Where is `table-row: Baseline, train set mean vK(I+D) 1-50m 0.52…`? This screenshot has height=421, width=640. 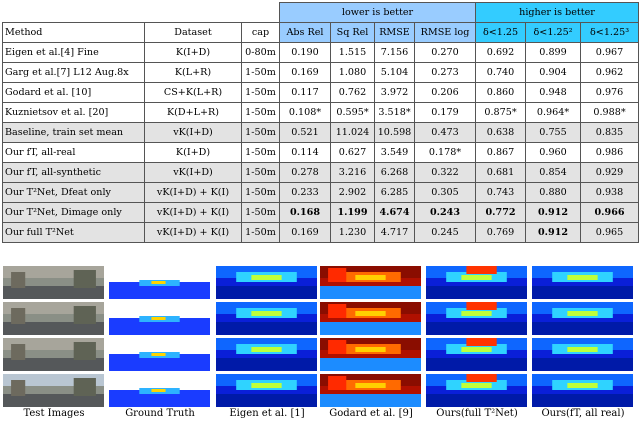 table-row: Baseline, train set mean vK(I+D) 1-50m 0.52… is located at coordinates (321, 132).